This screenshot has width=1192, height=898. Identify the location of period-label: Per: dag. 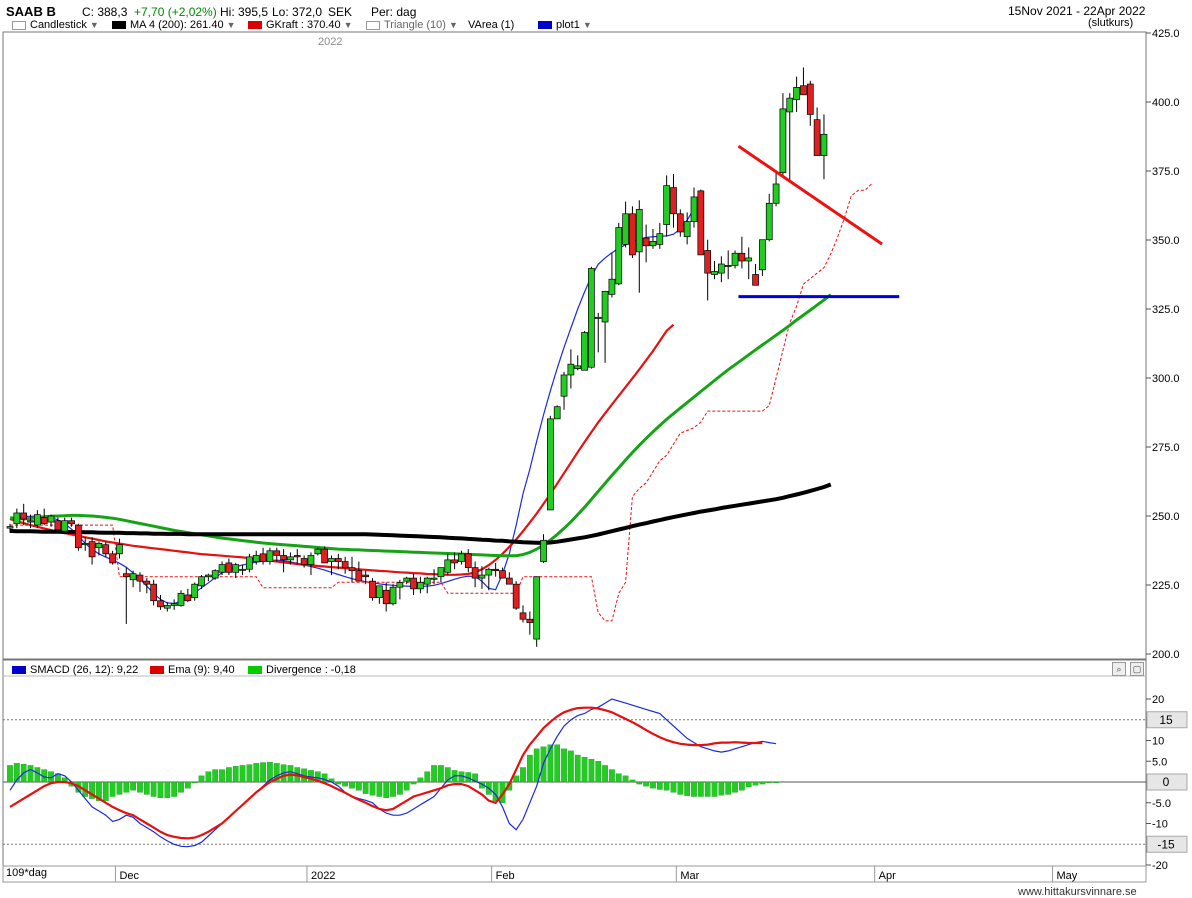
(394, 12).